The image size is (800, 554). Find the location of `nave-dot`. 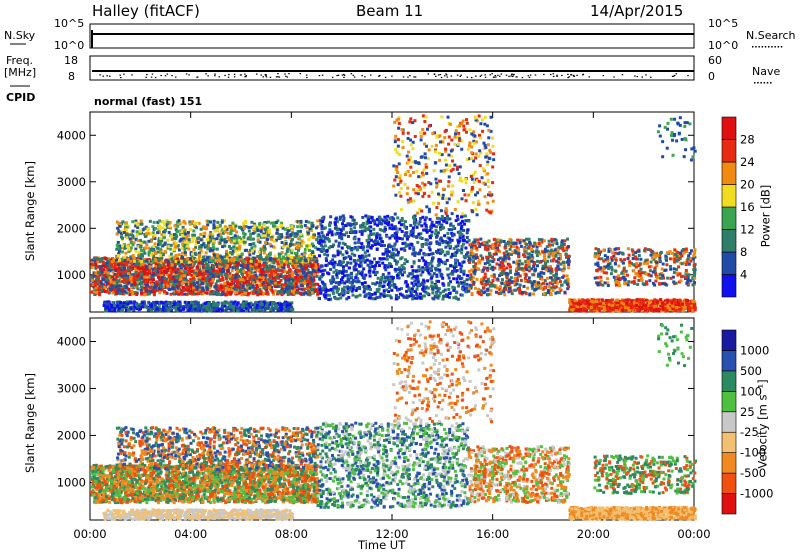

nave-dot is located at coordinates (767, 83).